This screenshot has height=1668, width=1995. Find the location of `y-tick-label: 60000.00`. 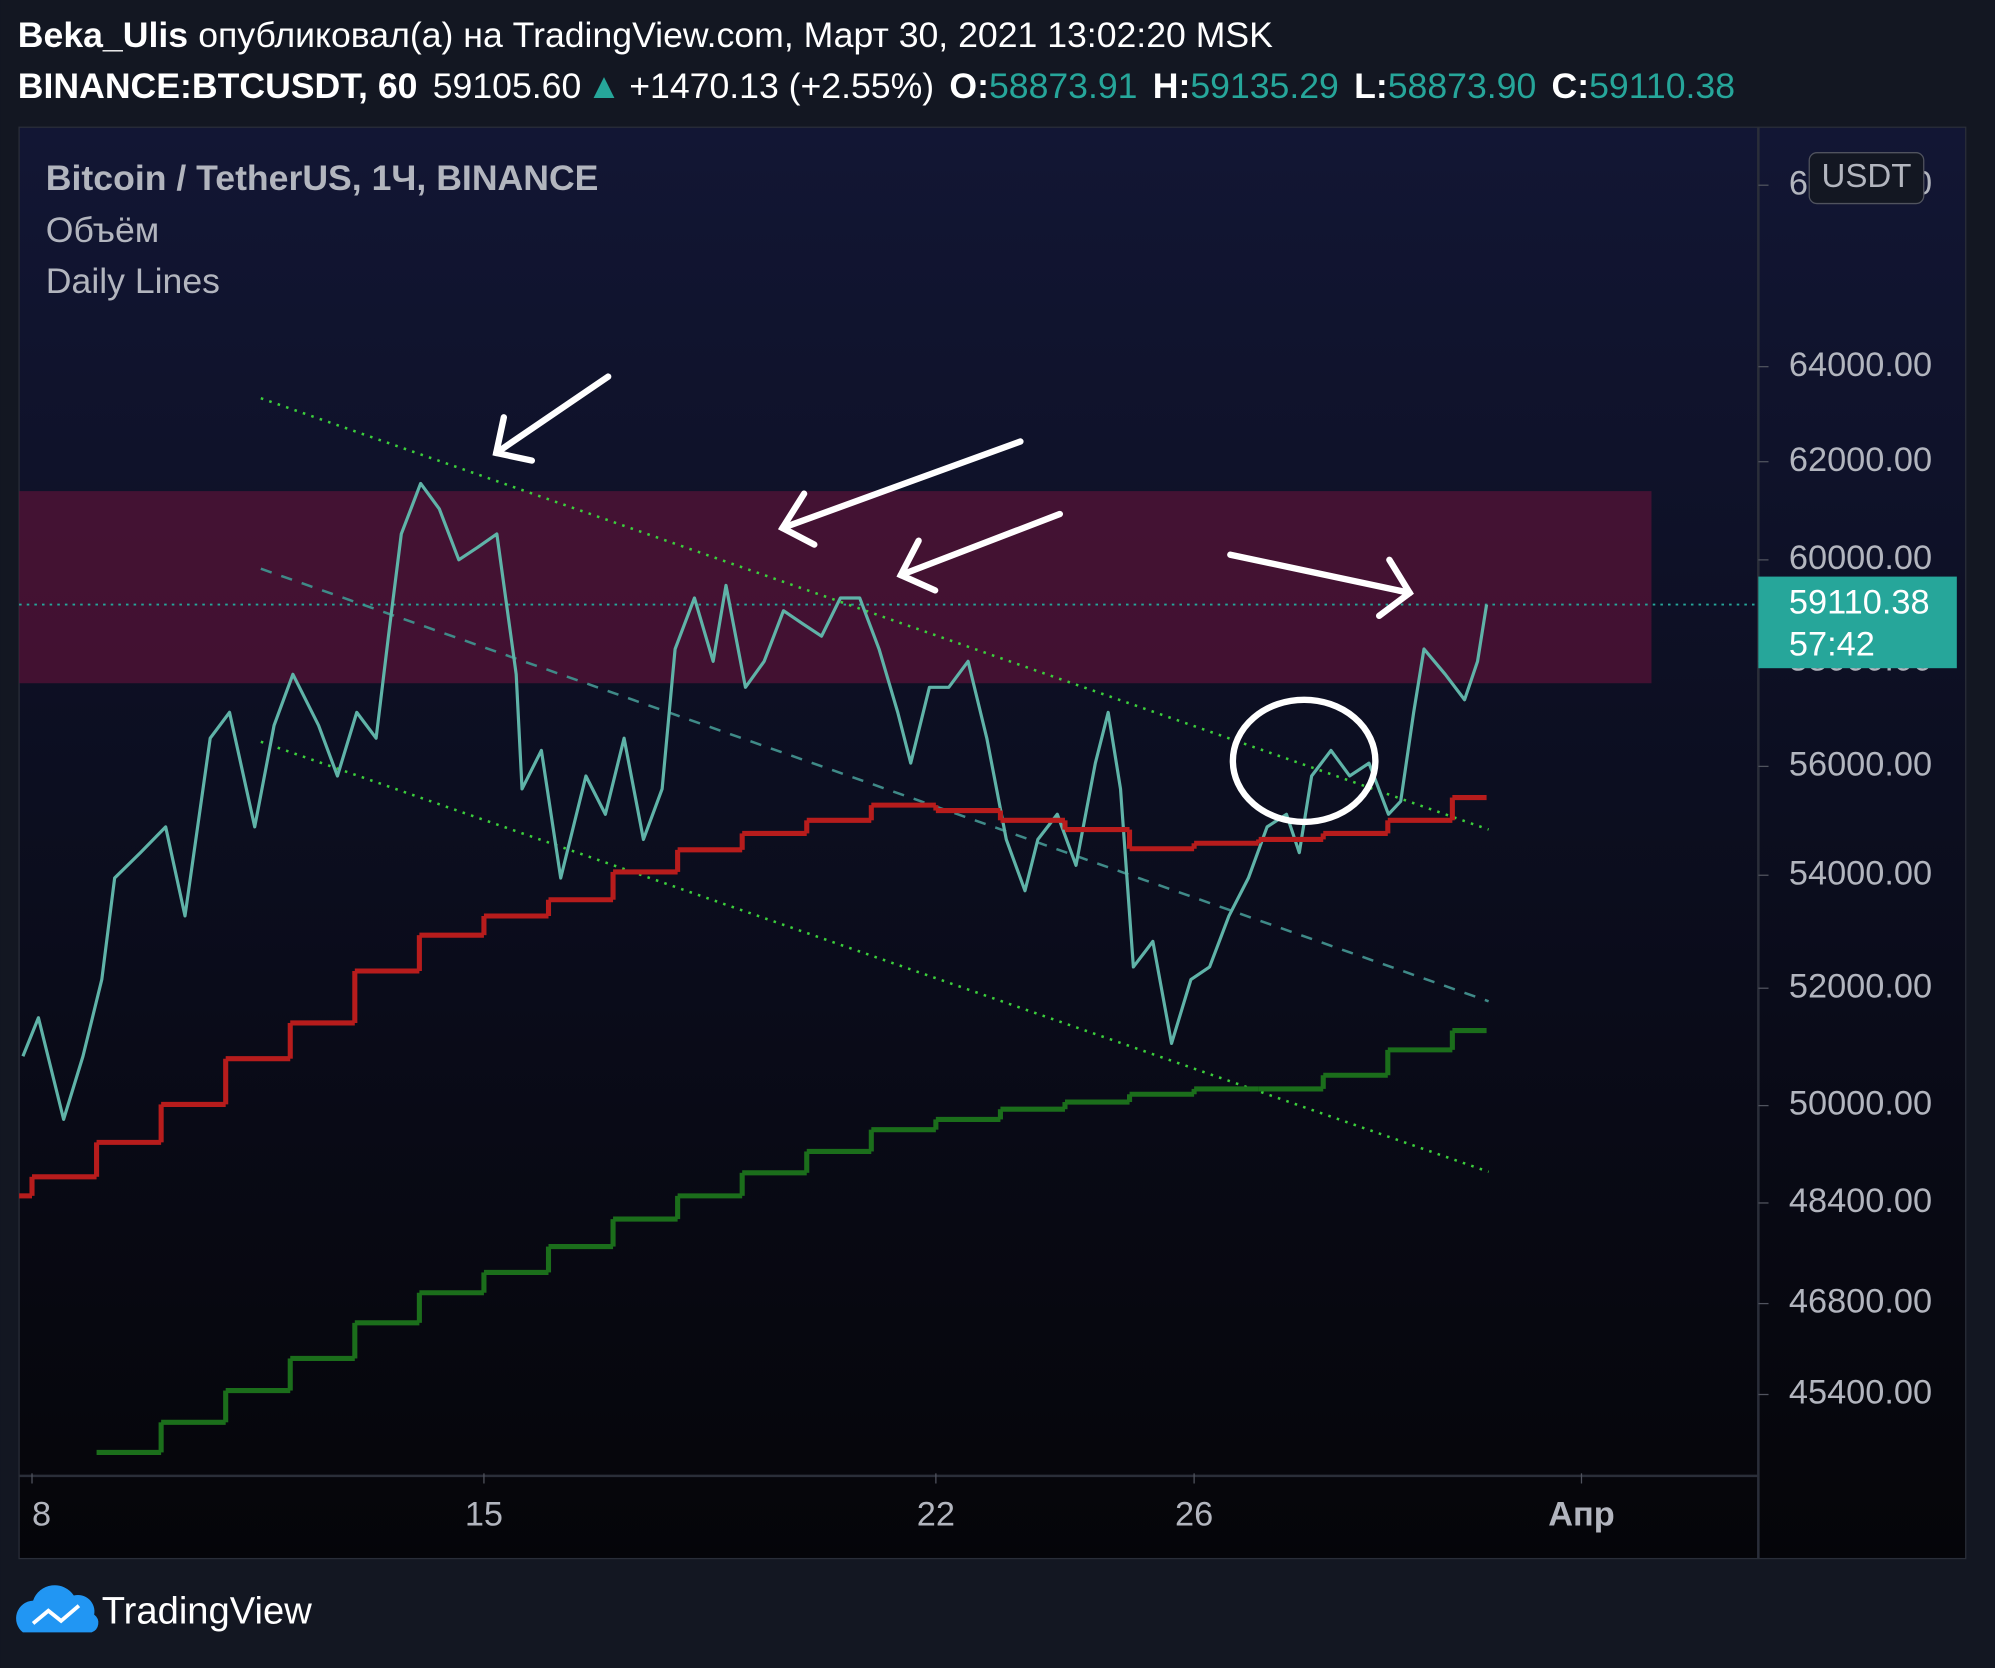

y-tick-label: 60000.00 is located at coordinates (1860, 558).